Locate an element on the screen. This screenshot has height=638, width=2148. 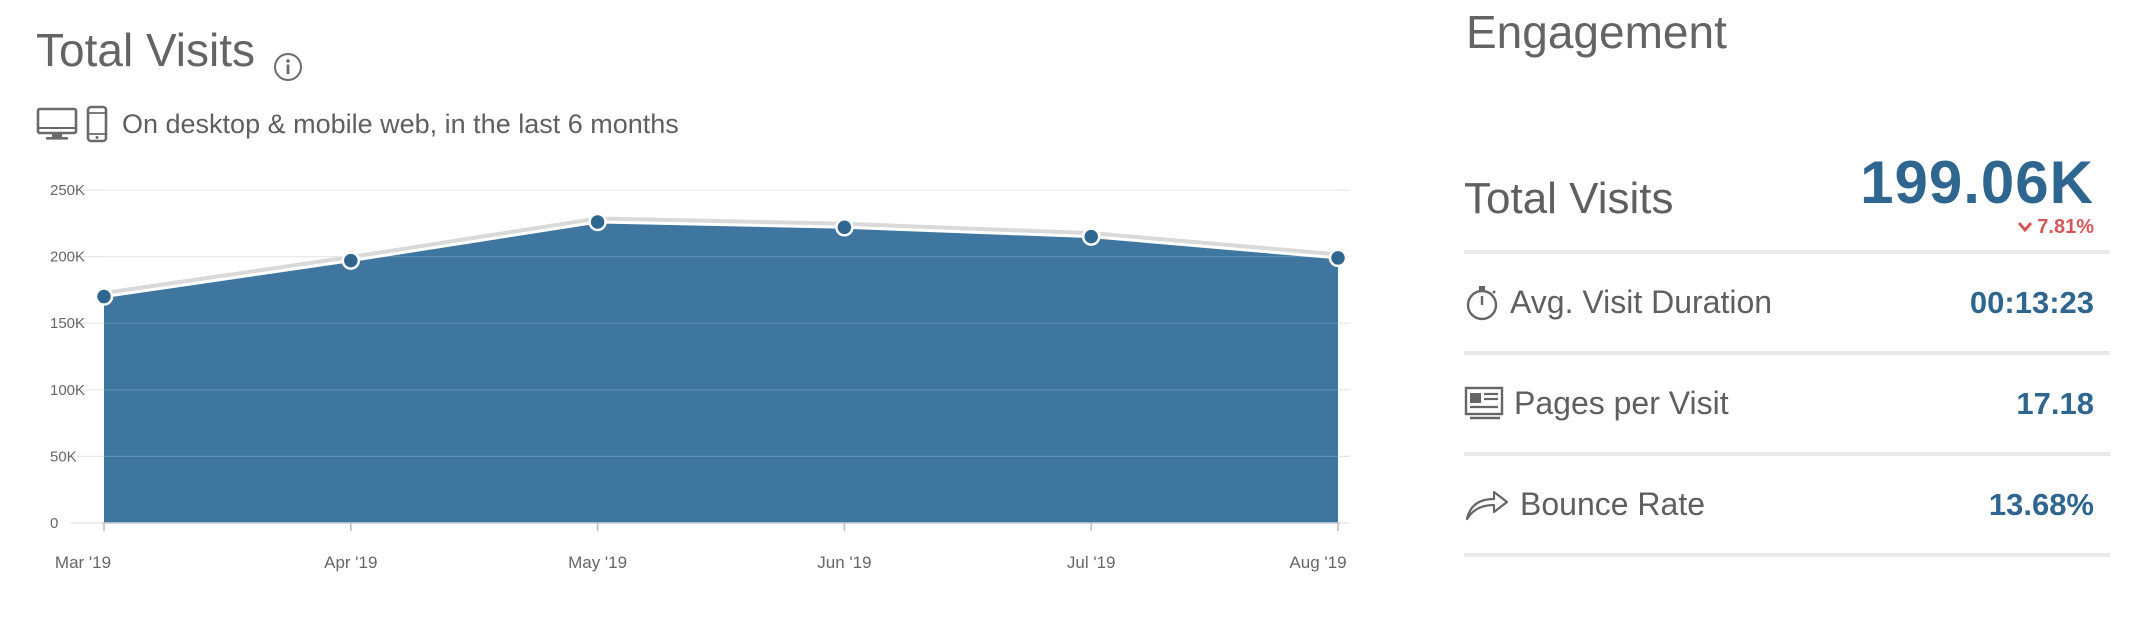
x-tick-label: Jun '19 is located at coordinates (844, 562).